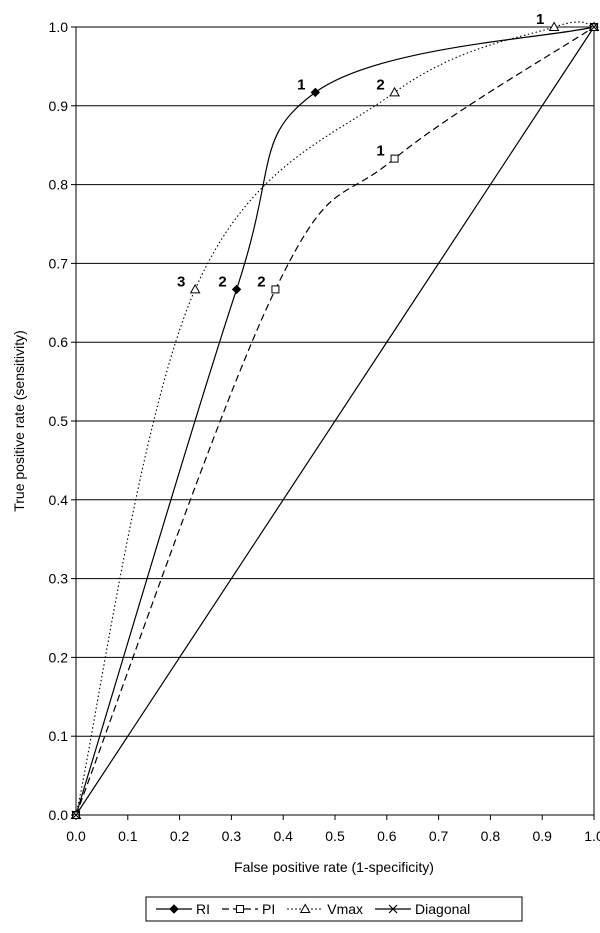 The width and height of the screenshot is (600, 933). Describe the element at coordinates (232, 836) in the screenshot. I see `x-tick-label: 0.3` at that location.